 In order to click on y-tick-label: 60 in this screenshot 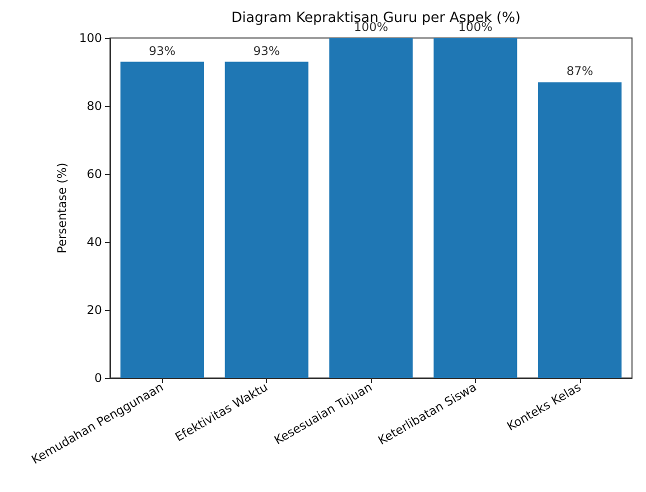, I will do `click(94, 174)`.